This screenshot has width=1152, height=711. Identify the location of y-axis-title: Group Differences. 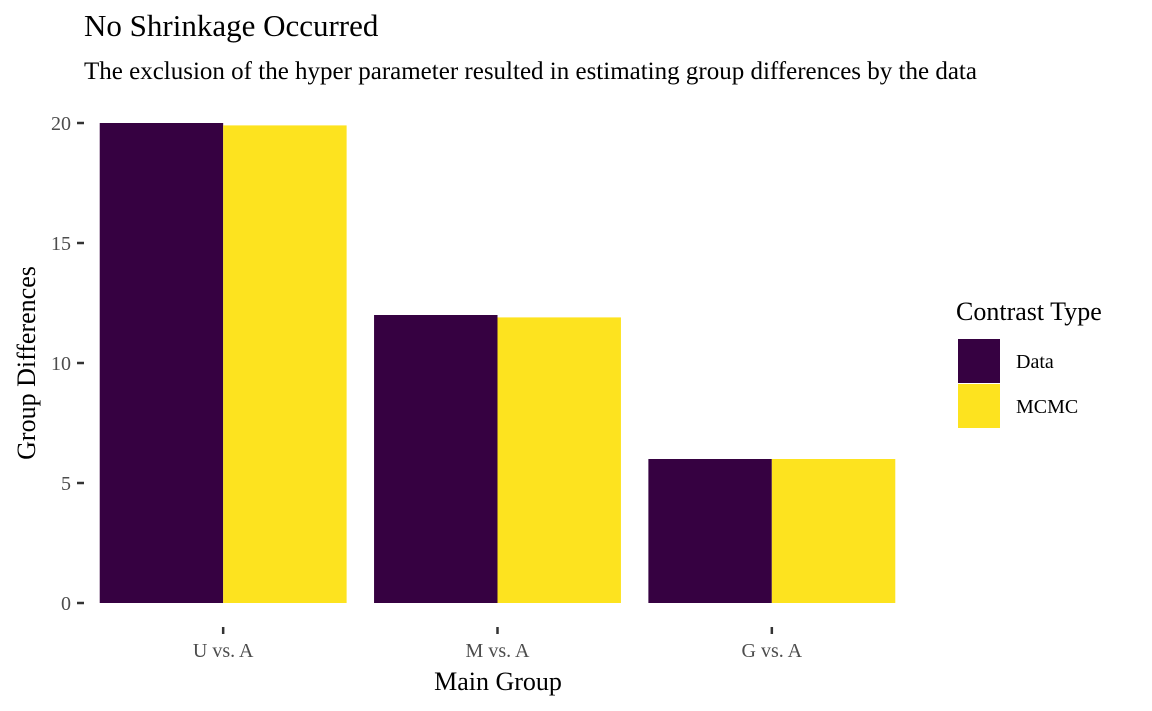
(26, 363).